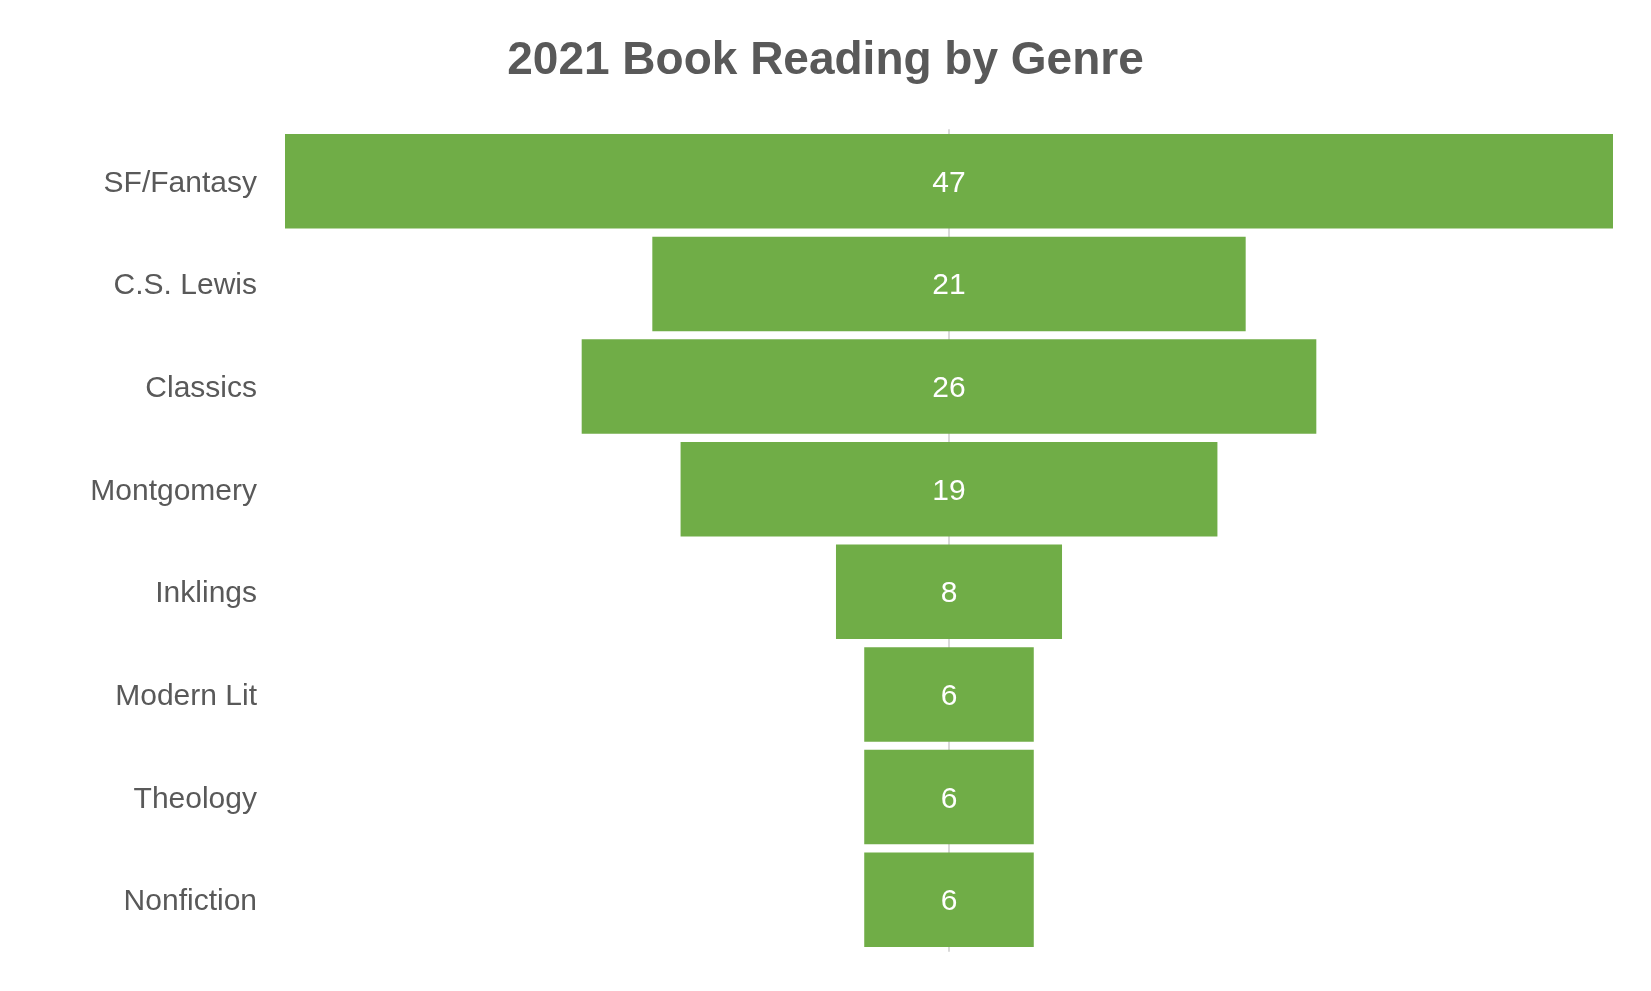  I want to click on data-label: 26, so click(949, 387).